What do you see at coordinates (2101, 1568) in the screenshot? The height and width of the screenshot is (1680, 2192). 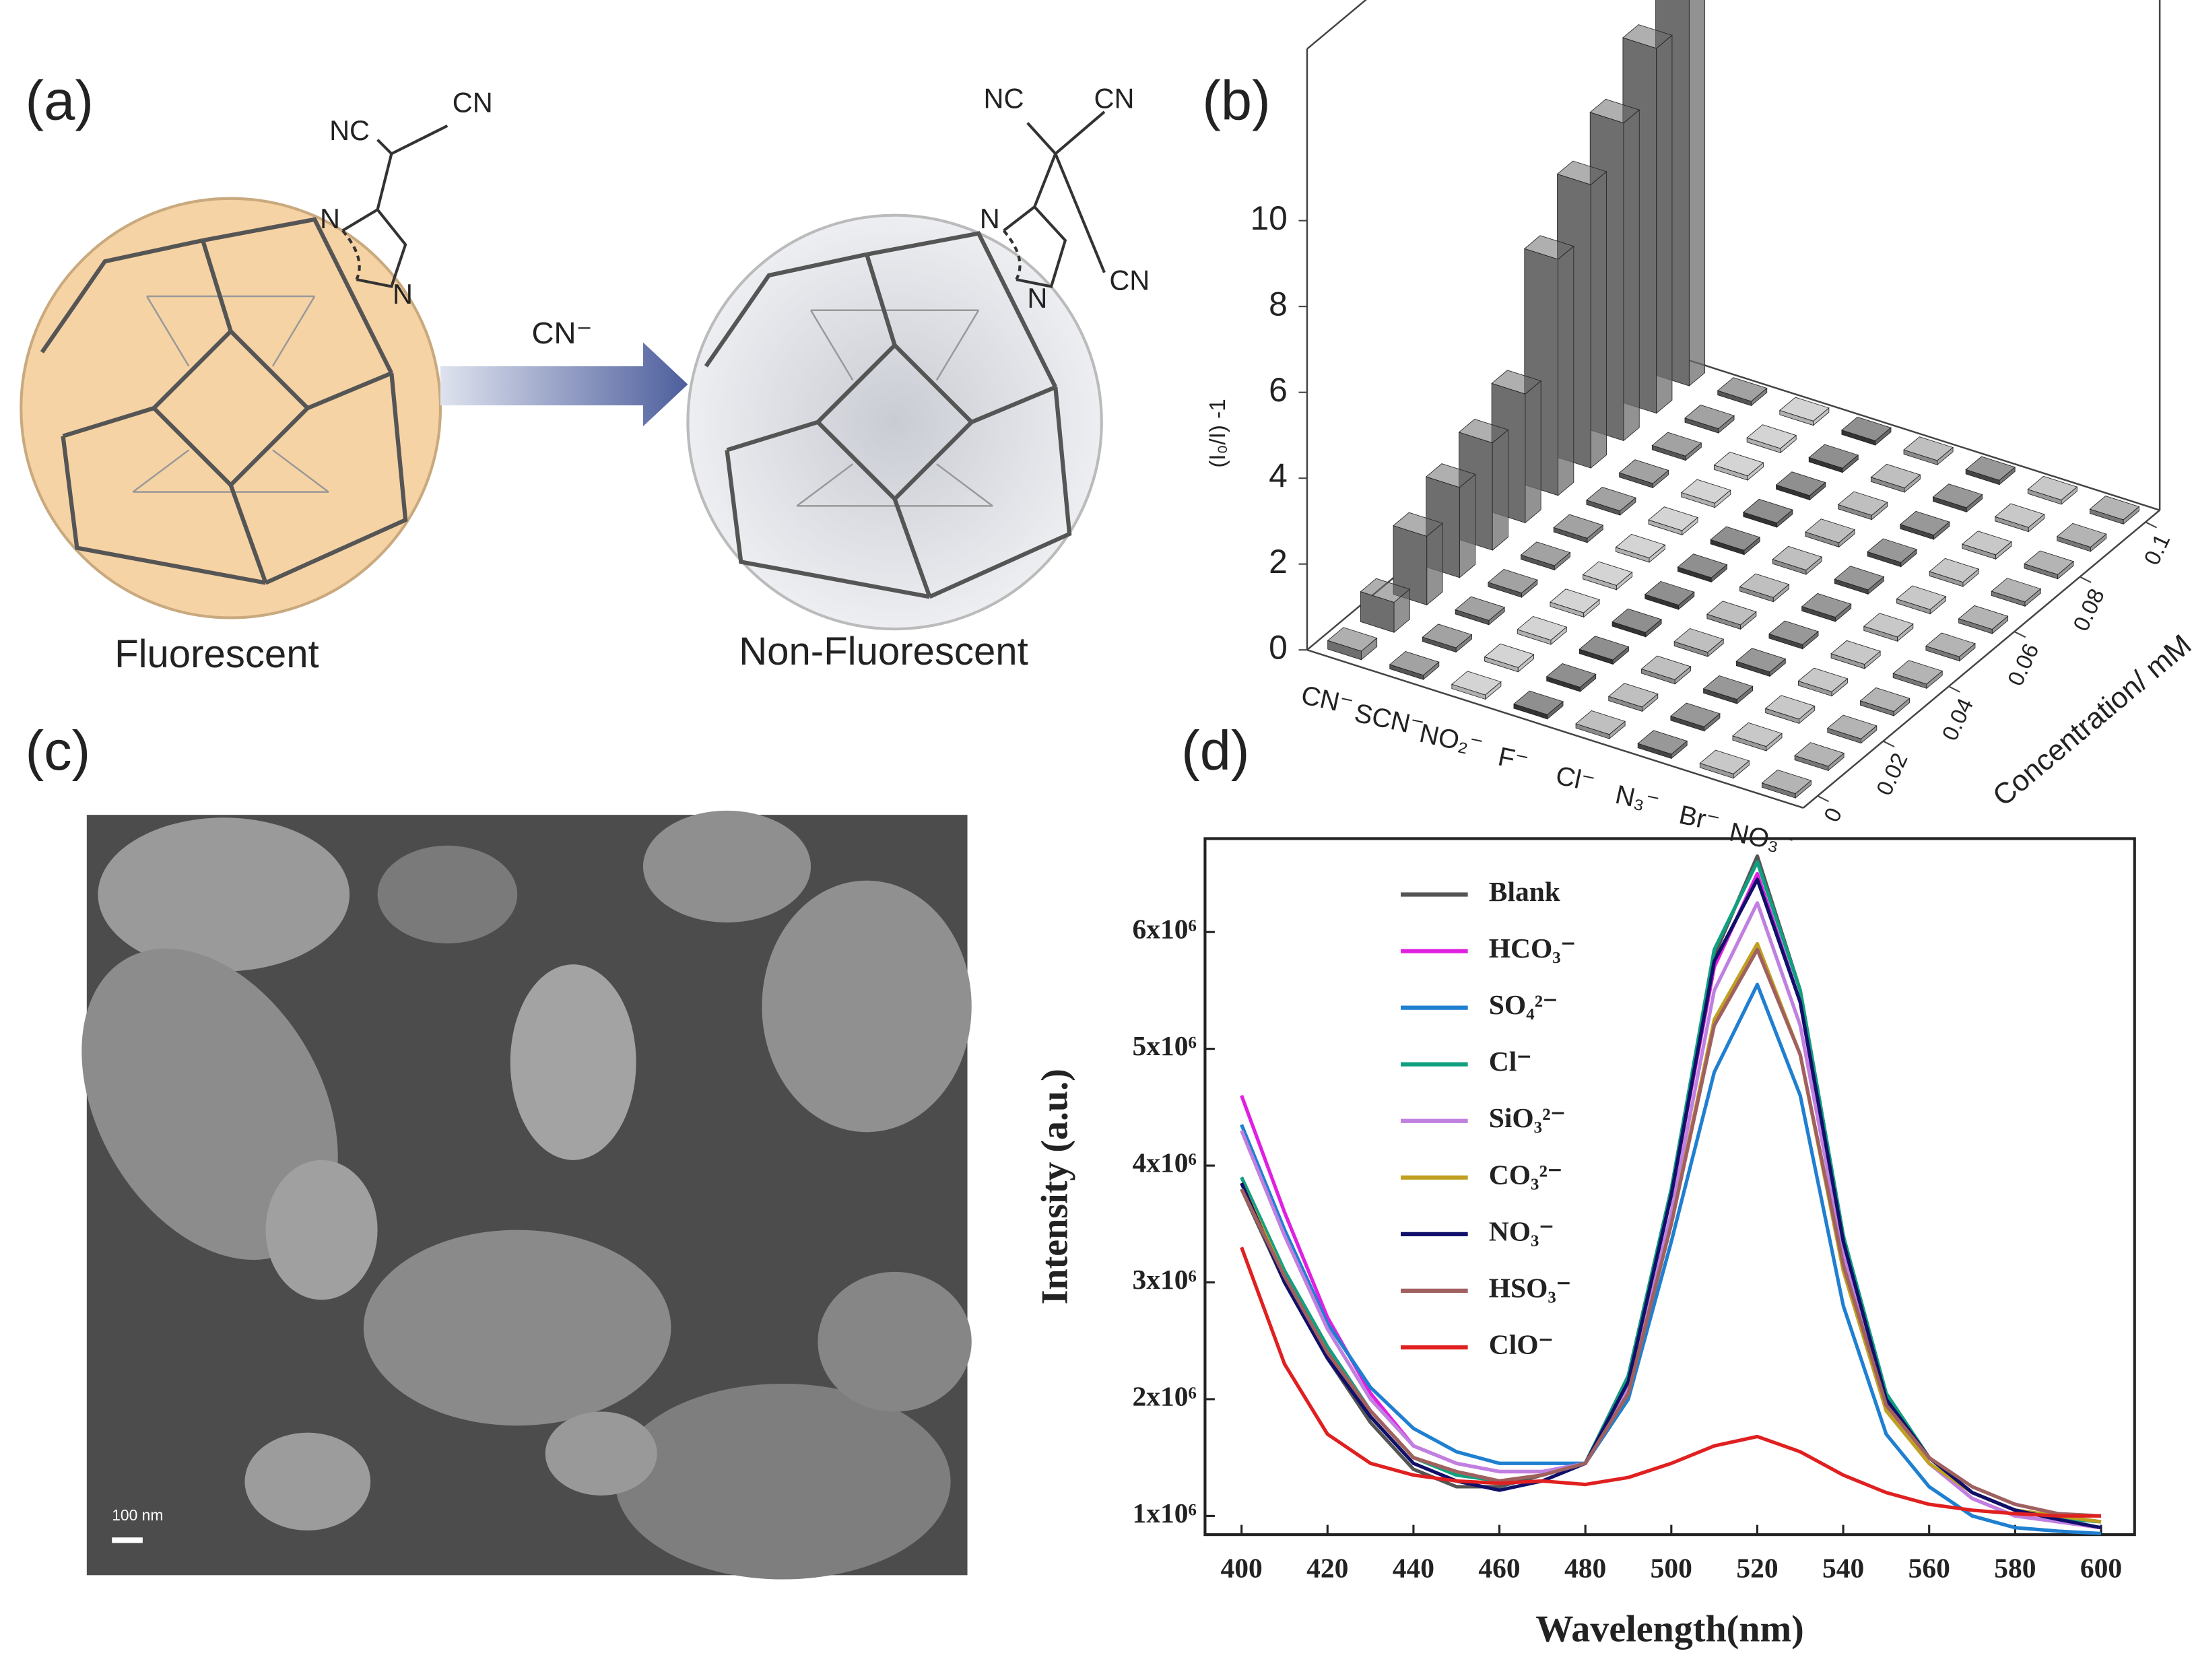 I see `x-tick-label: 600` at bounding box center [2101, 1568].